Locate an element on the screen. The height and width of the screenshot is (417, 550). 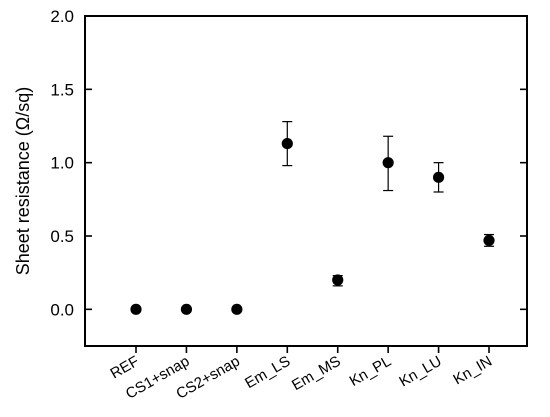
x-tick-label: Kn_LU is located at coordinates (420, 372).